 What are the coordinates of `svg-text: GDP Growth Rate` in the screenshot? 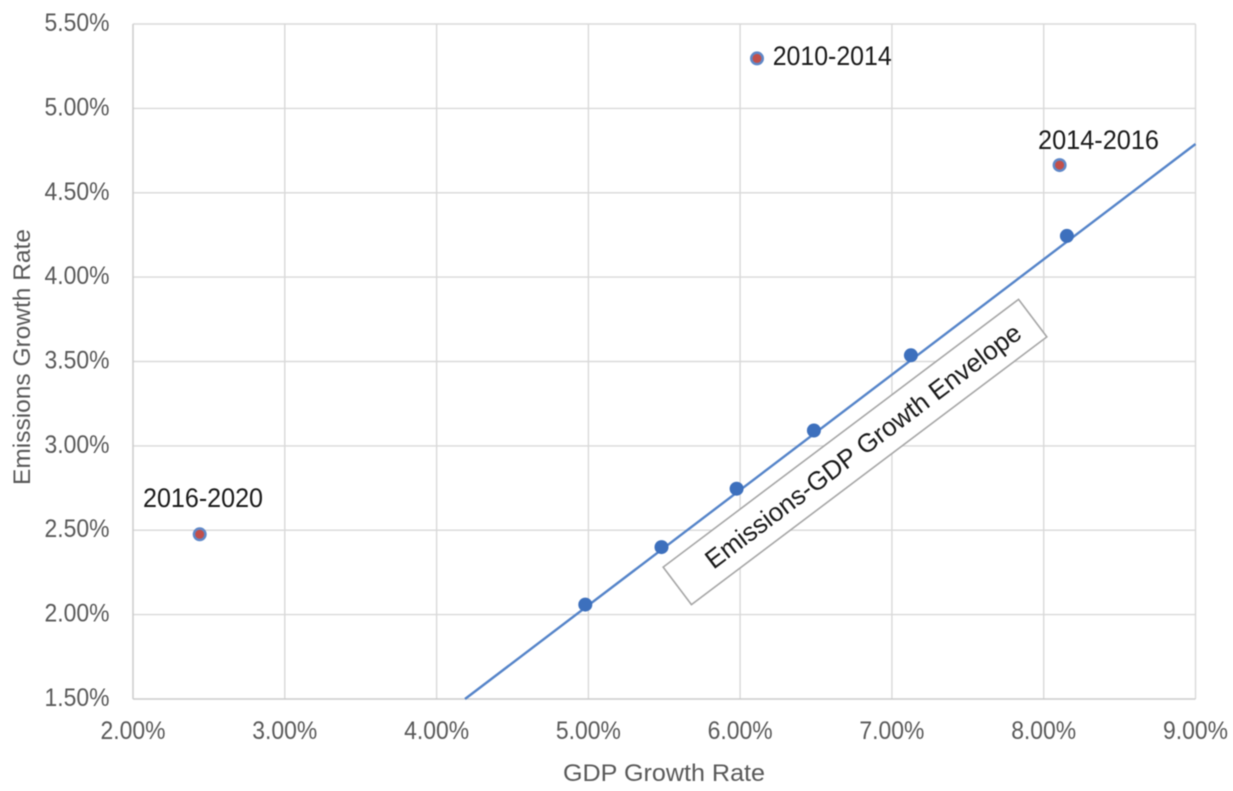 It's located at (664, 773).